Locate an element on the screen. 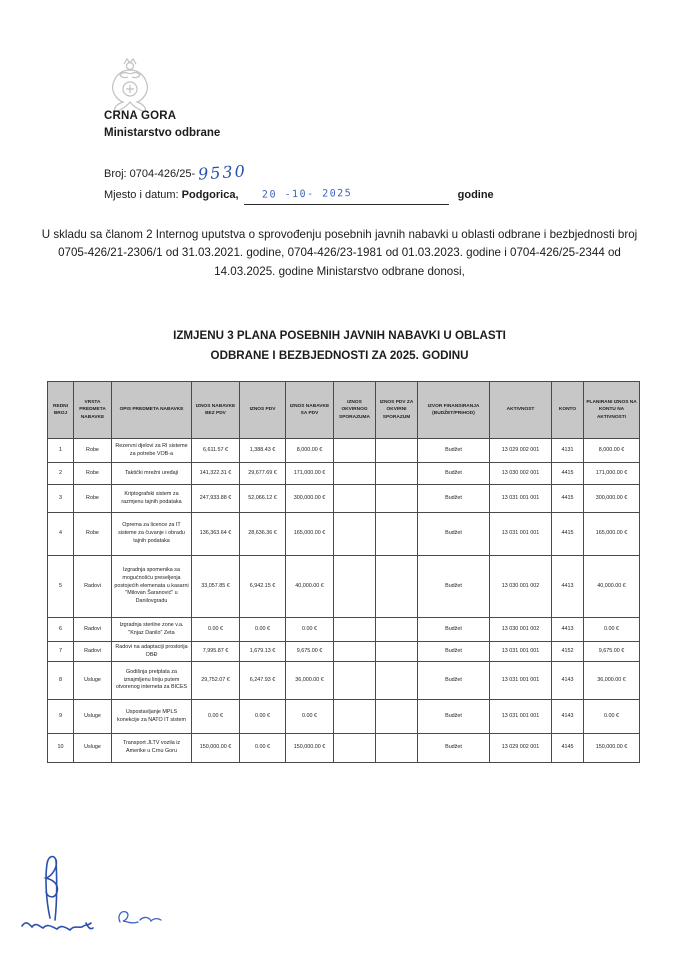  cell-aktivnost: 13 029 002 001 is located at coordinates (520, 748).